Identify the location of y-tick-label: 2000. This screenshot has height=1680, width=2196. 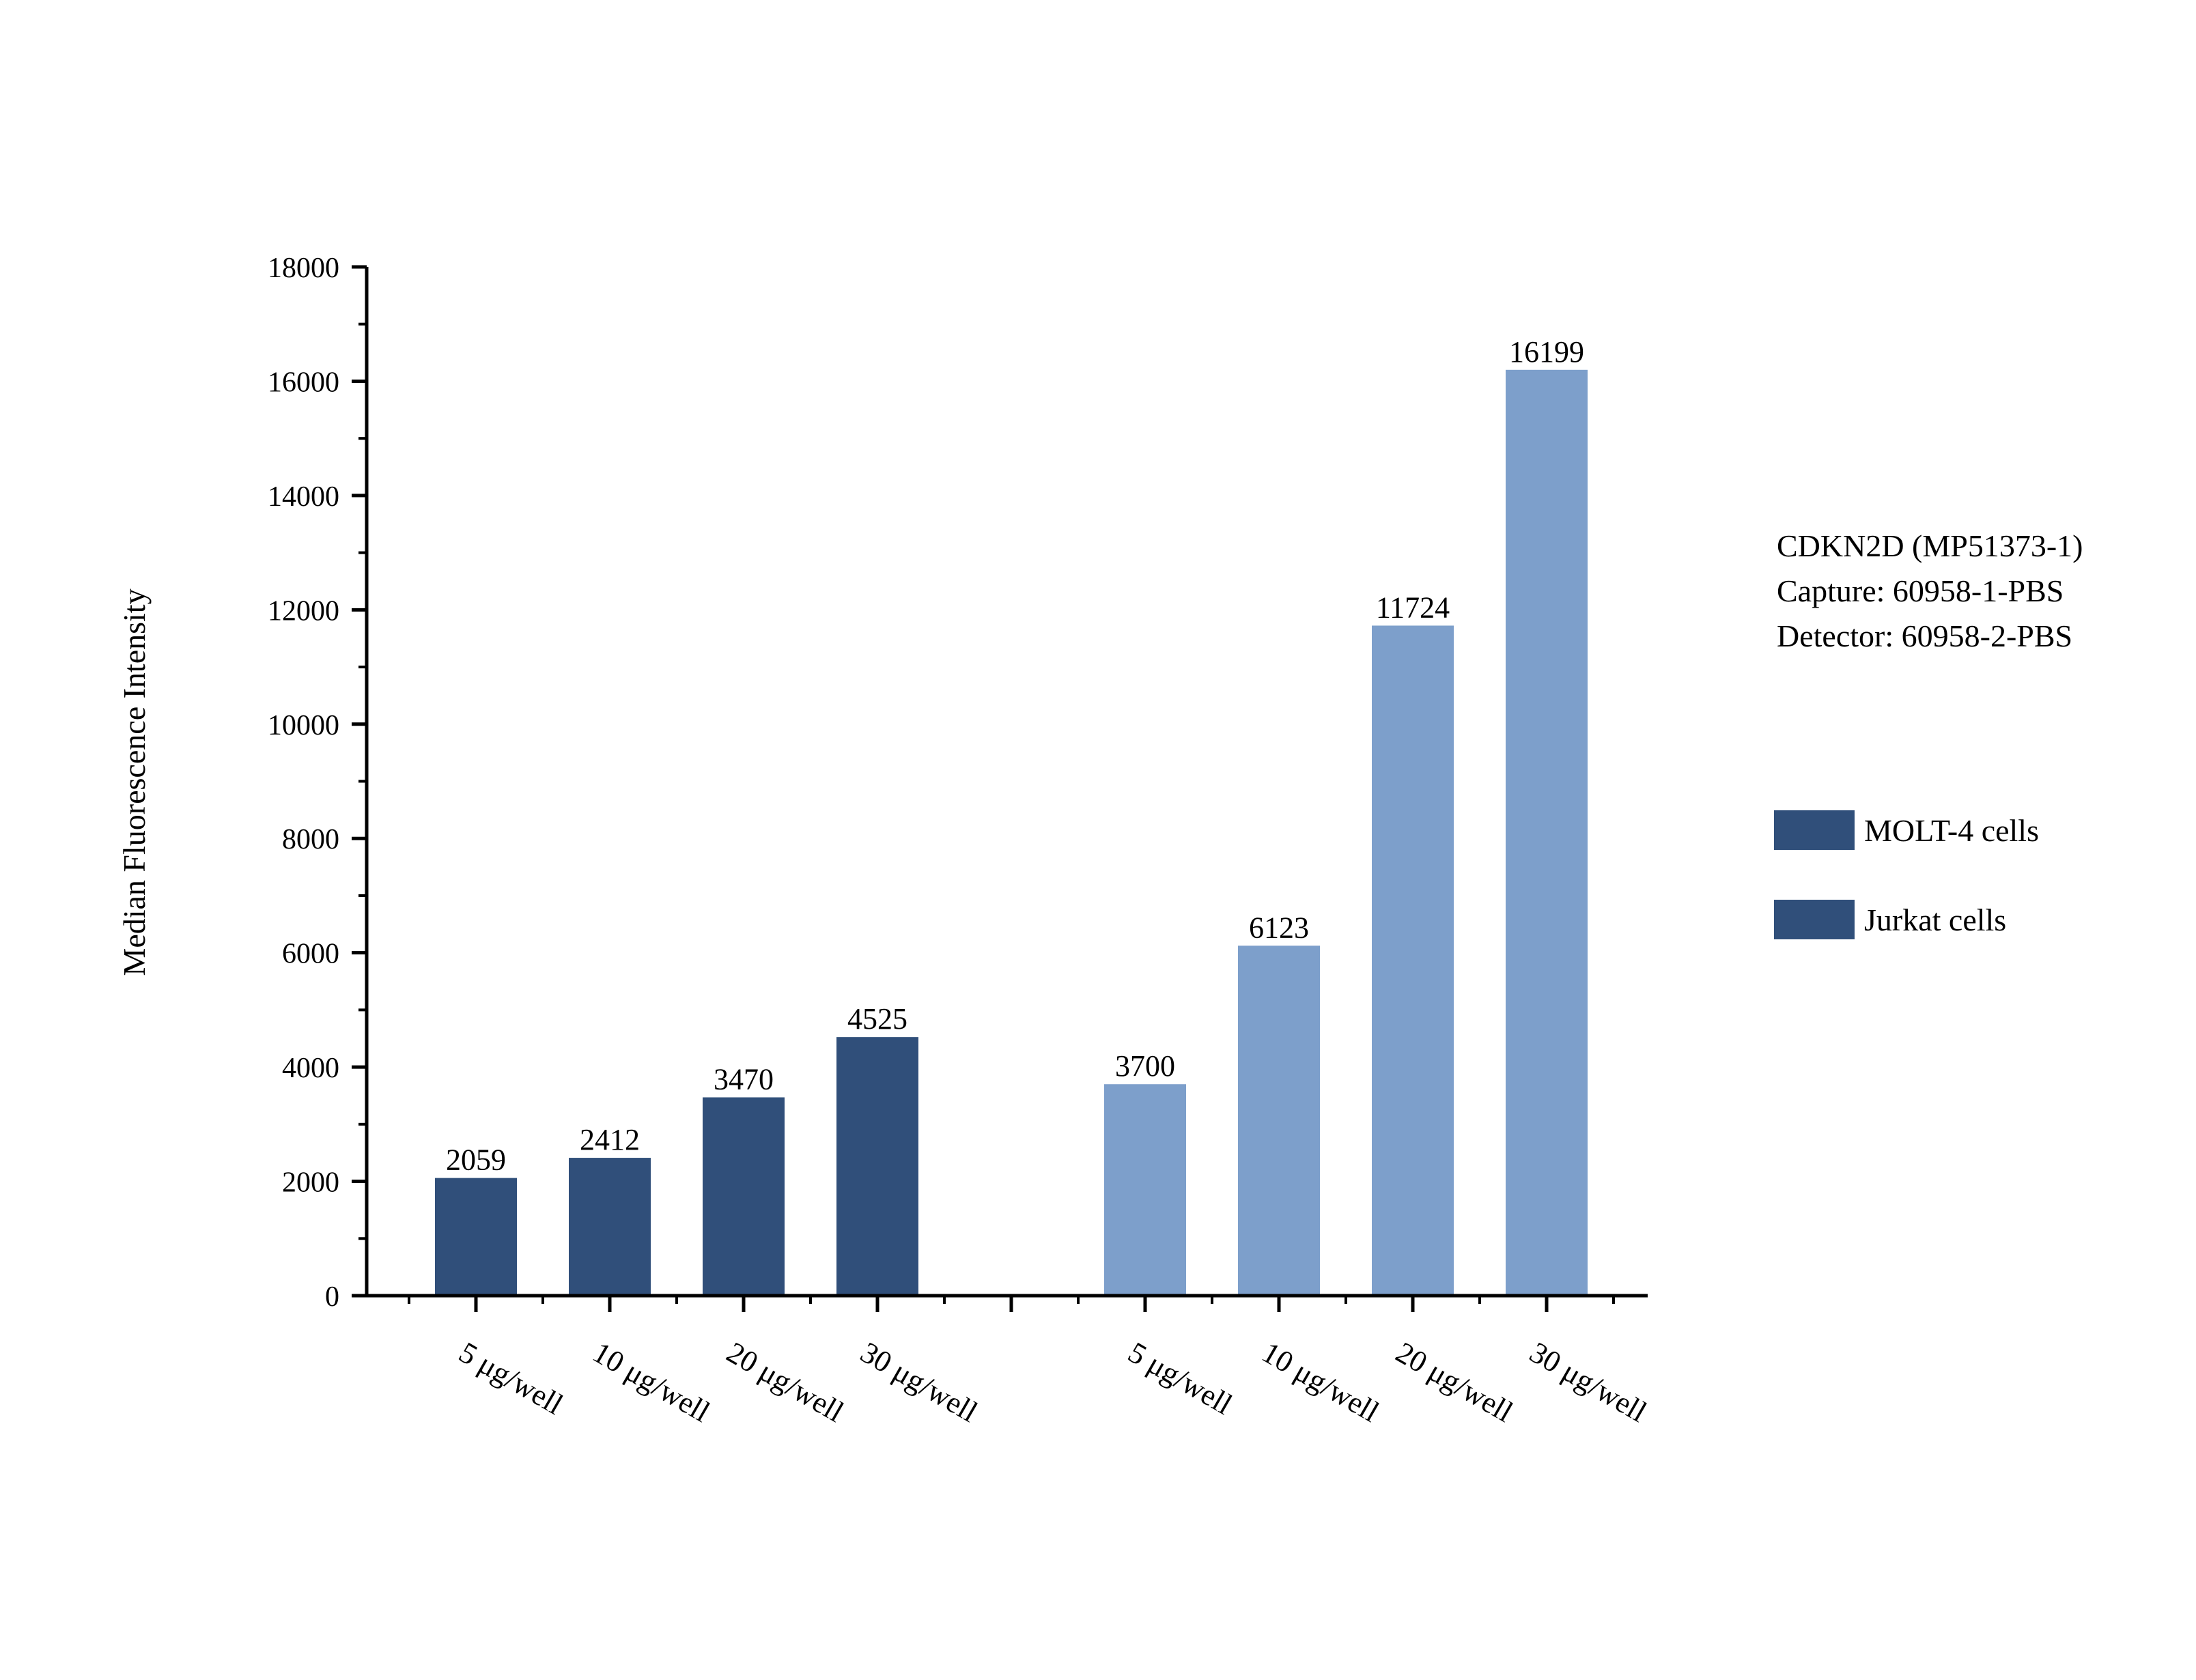
(310, 1183).